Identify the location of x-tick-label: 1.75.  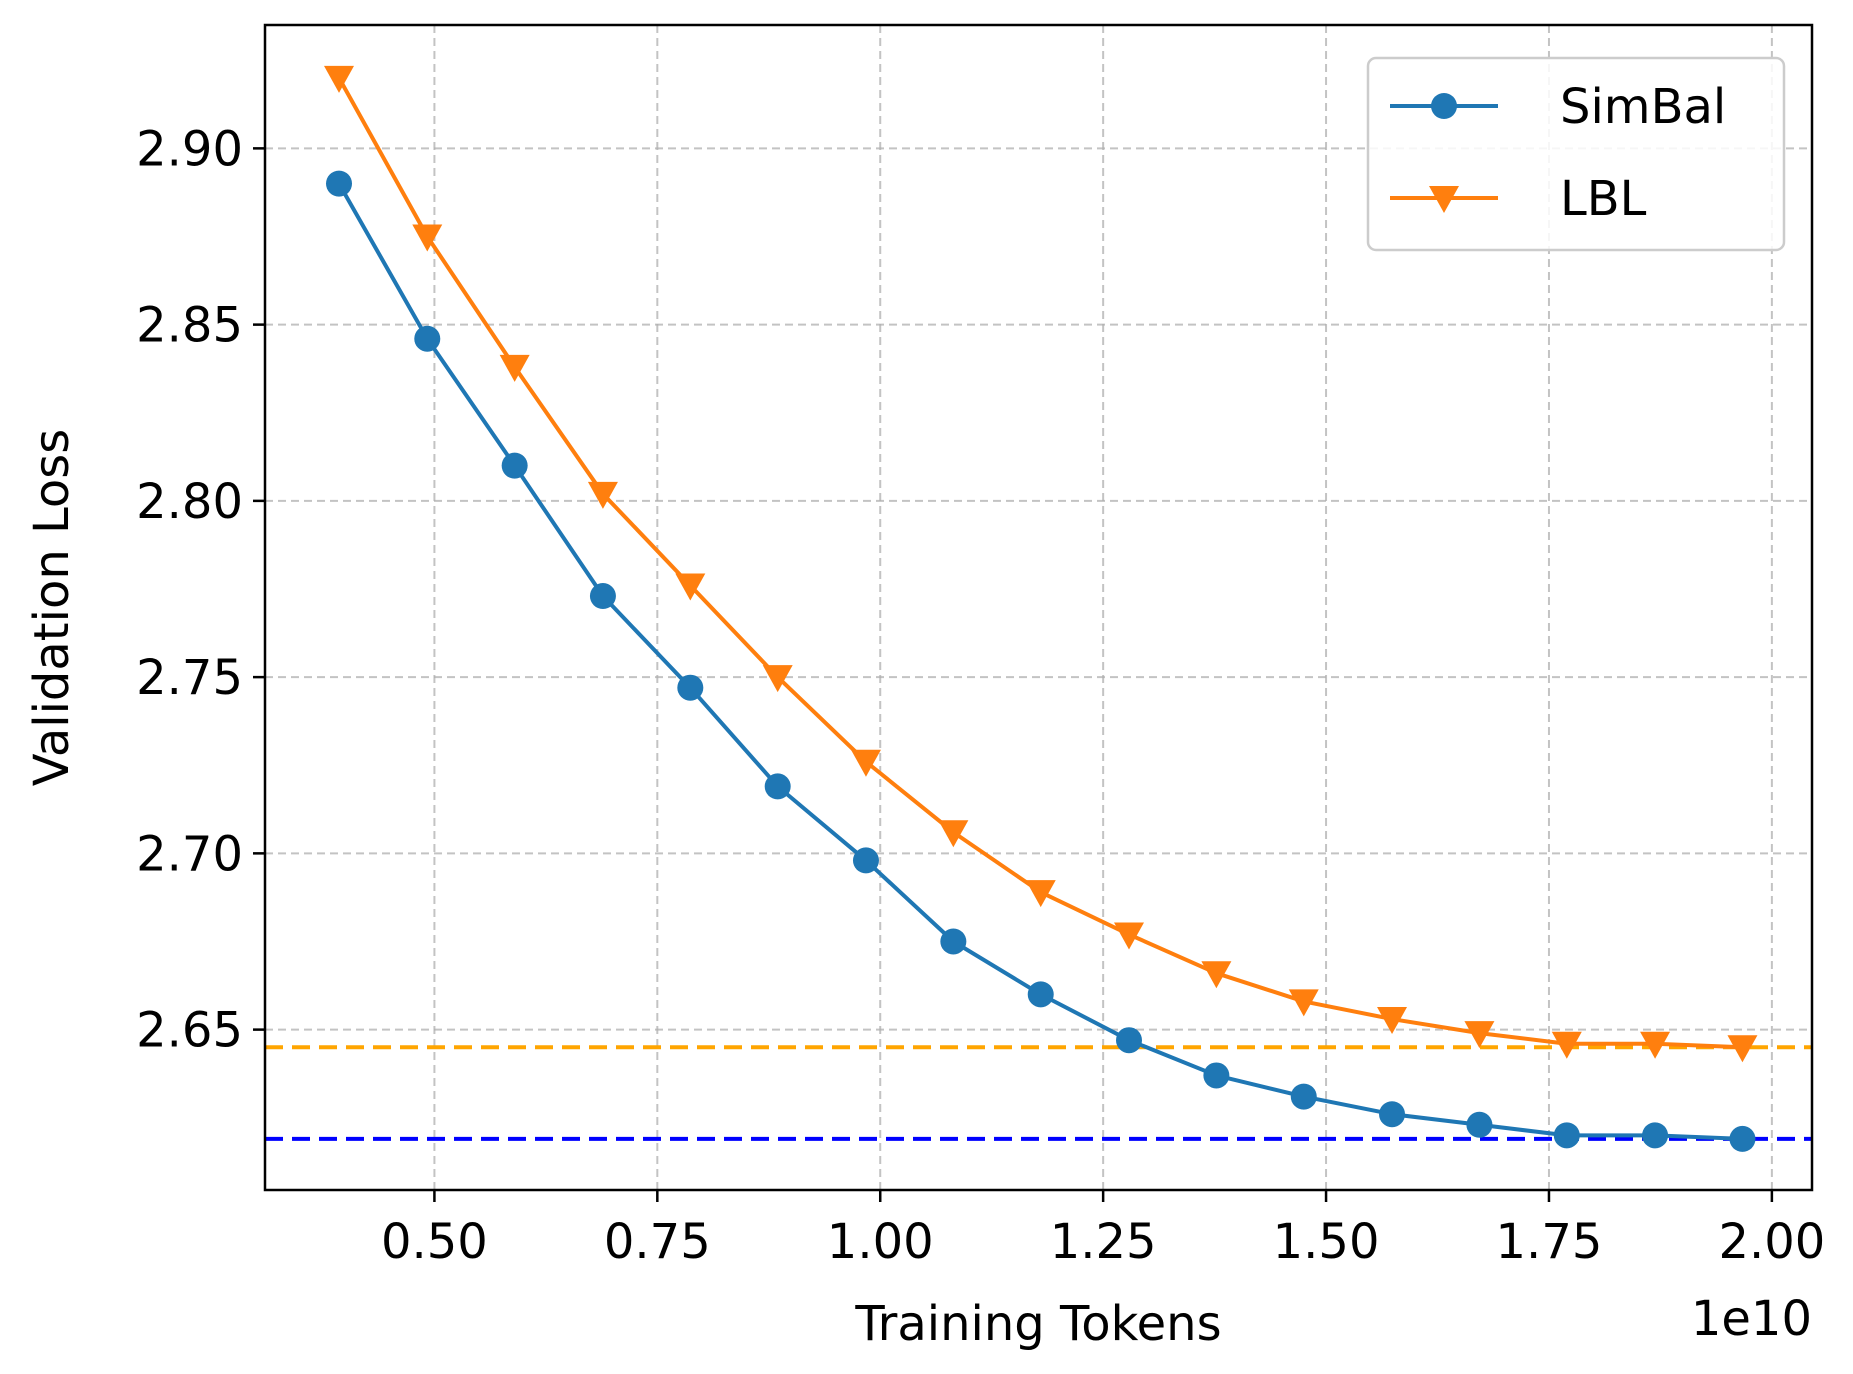
(1549, 1242).